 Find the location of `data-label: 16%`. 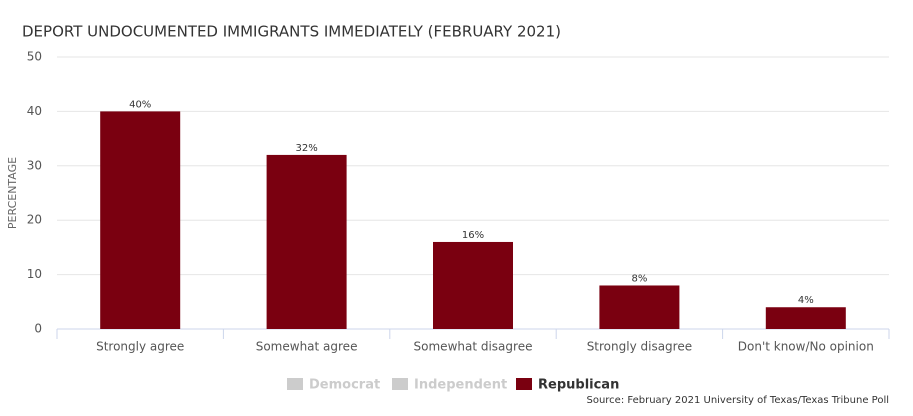

data-label: 16% is located at coordinates (473, 235).